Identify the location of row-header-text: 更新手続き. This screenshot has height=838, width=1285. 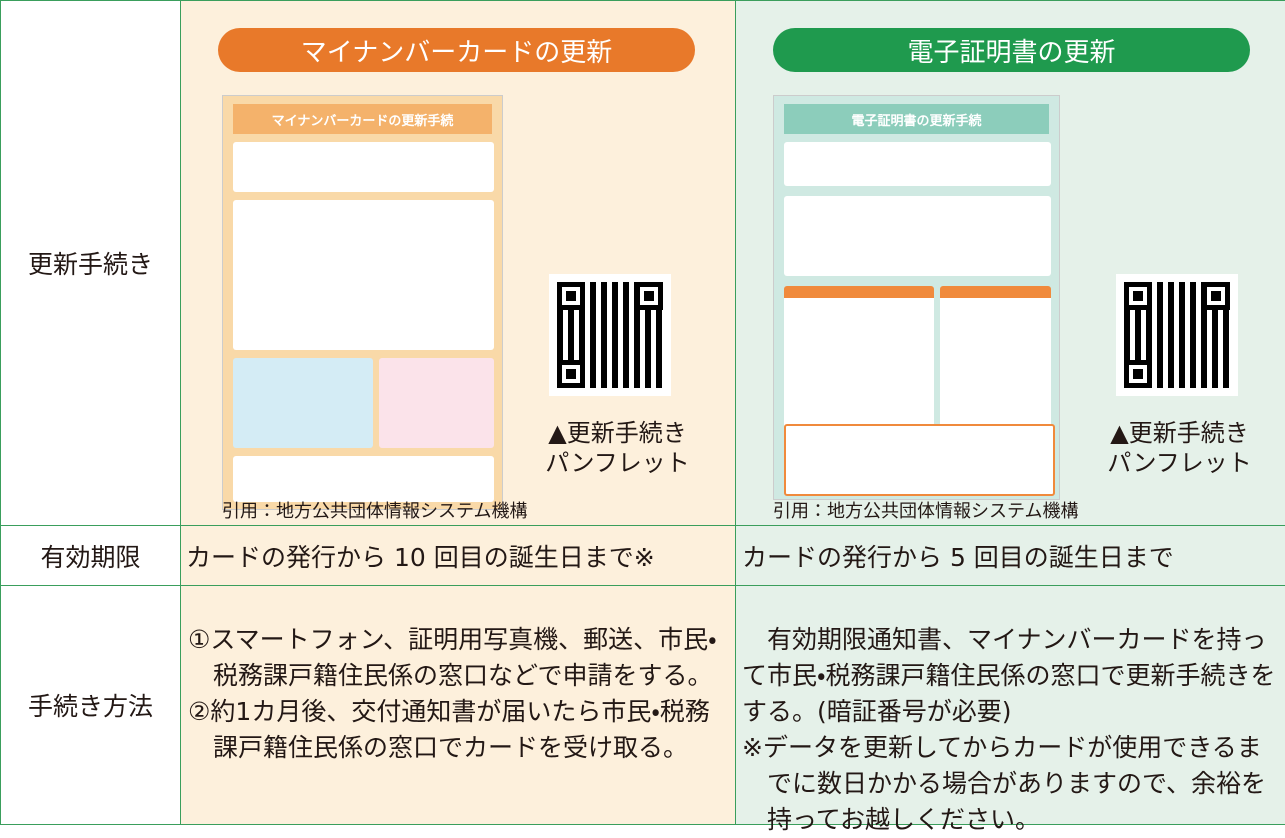
(90, 264).